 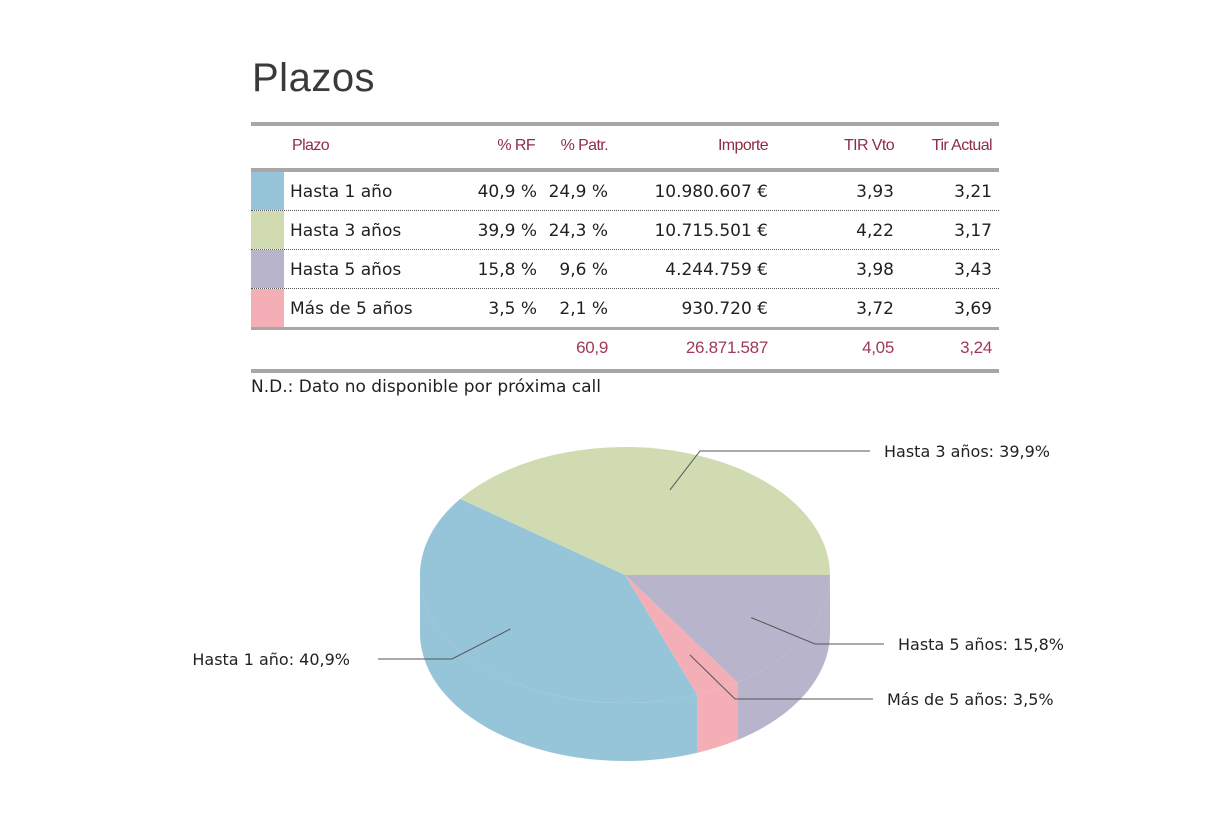 I want to click on cell-rf: 15,8 %, so click(x=507, y=270).